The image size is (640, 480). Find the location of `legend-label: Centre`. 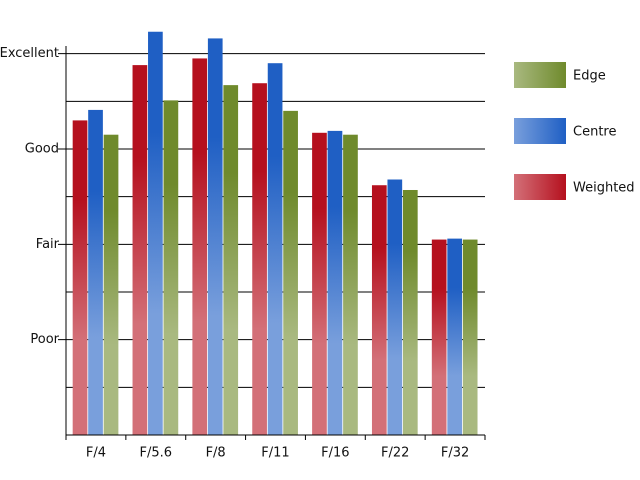

legend-label: Centre is located at coordinates (594, 132).